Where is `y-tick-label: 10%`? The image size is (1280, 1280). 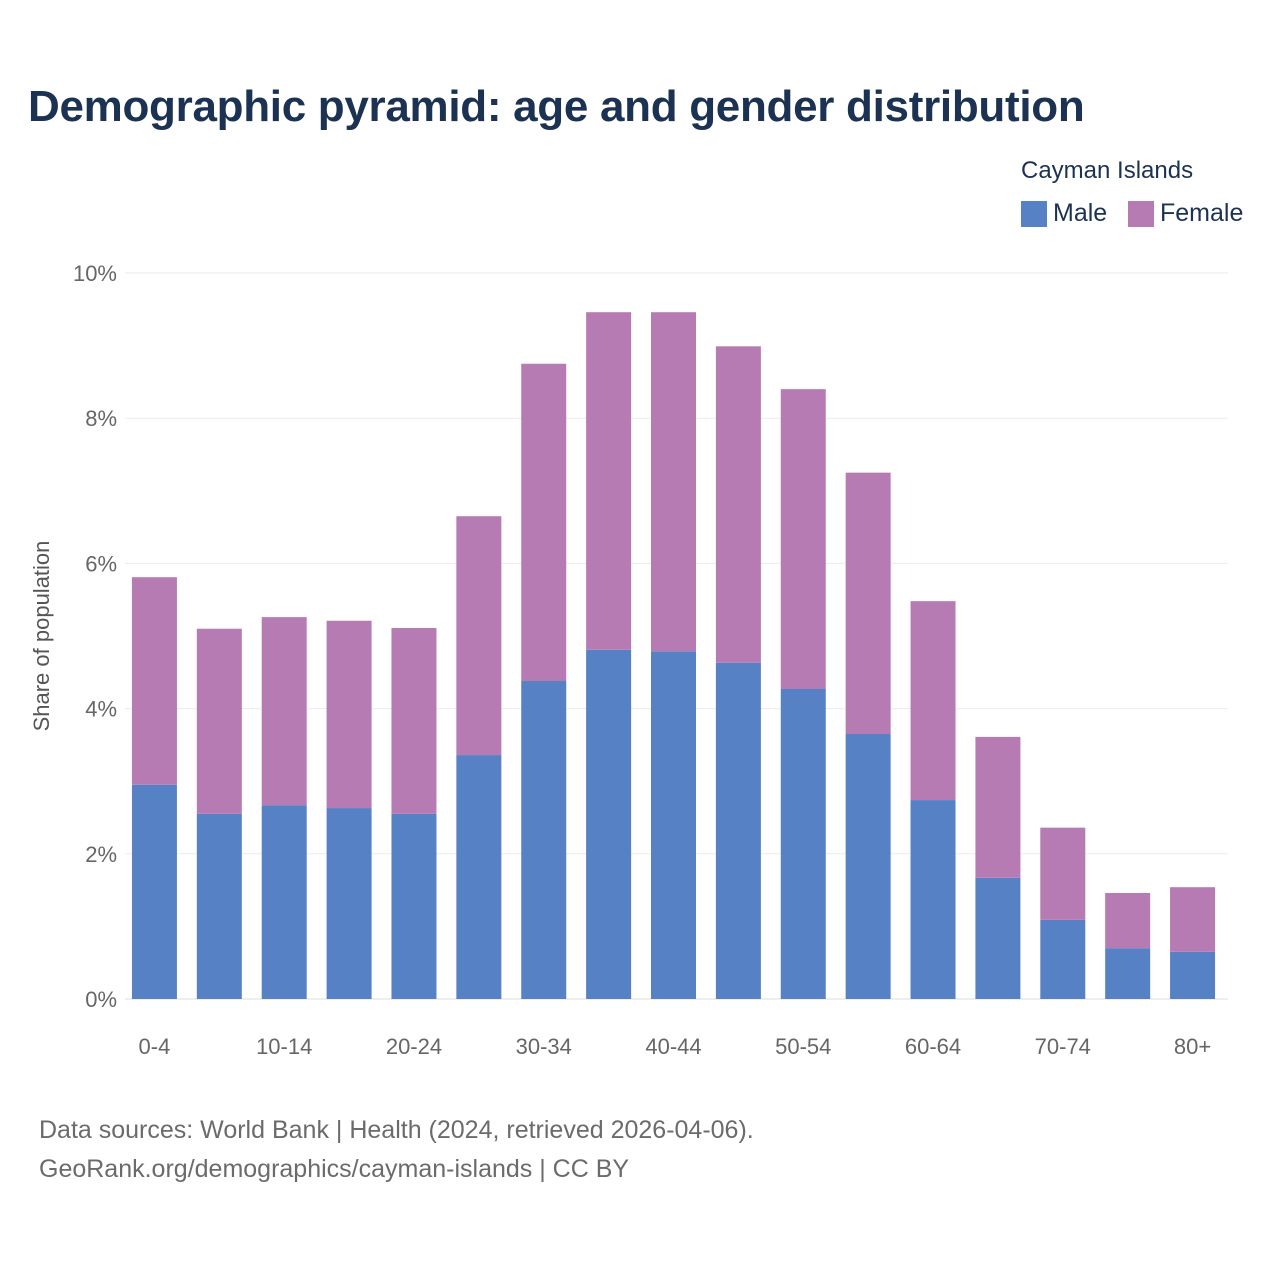 y-tick-label: 10% is located at coordinates (95, 273).